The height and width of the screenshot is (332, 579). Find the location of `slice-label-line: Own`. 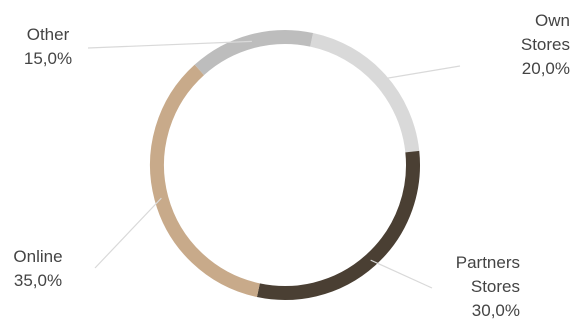

slice-label-line: Own is located at coordinates (552, 20).